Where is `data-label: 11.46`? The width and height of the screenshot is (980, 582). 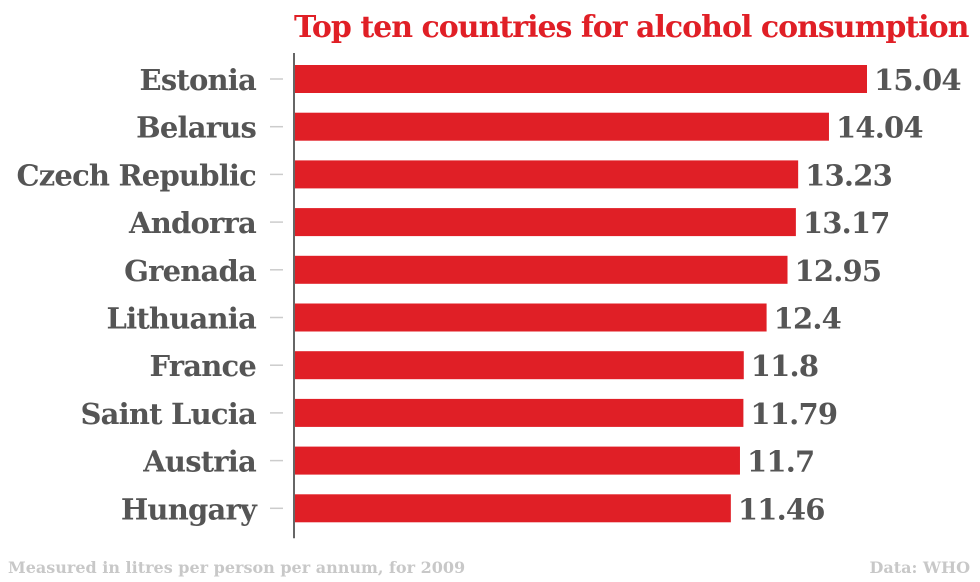 data-label: 11.46 is located at coordinates (781, 509).